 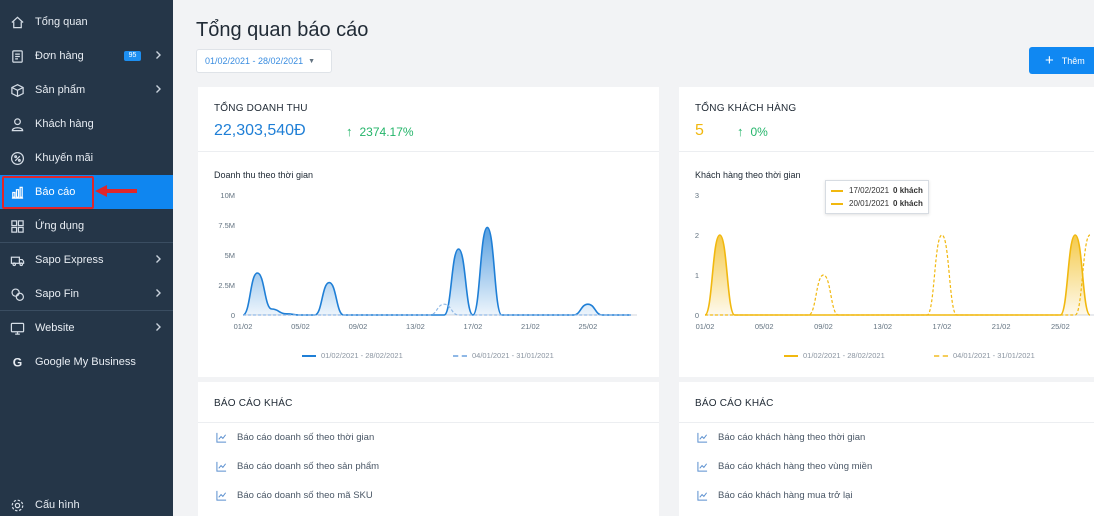 I want to click on report-link-sales-by-sku: Báo cáo doanh số theo mã SKU, so click(x=294, y=495).